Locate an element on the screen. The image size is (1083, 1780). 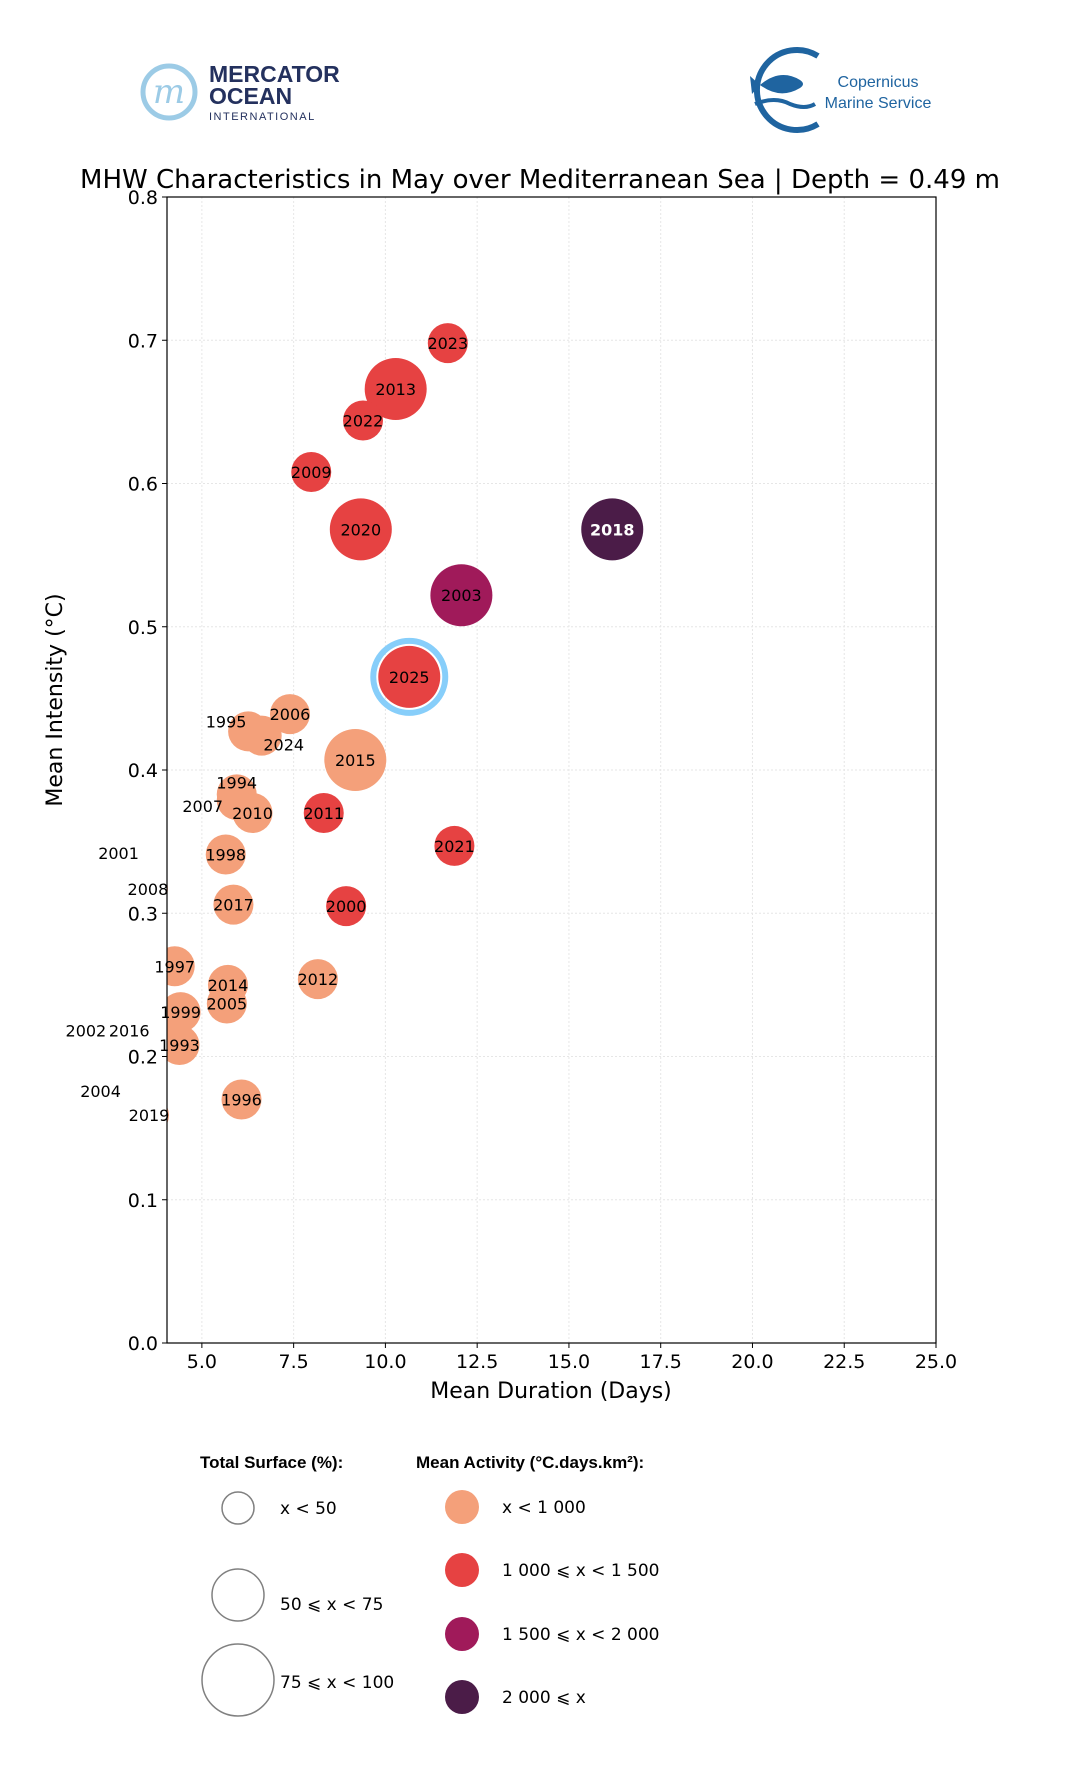
y-tick-label: 0.0 is located at coordinates (143, 1344).